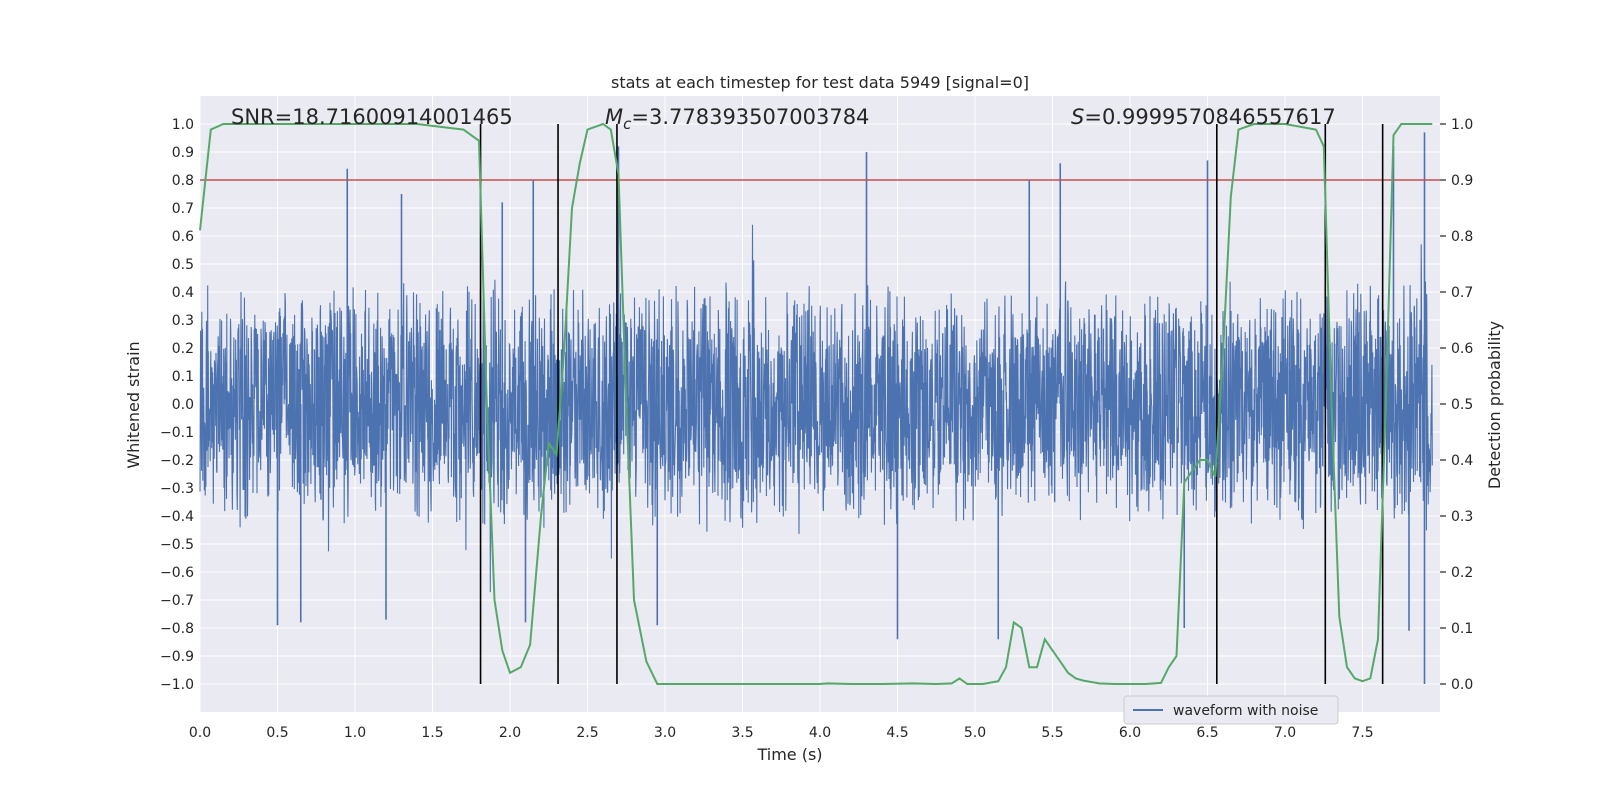 The image size is (1600, 800). Describe the element at coordinates (1462, 349) in the screenshot. I see `y2-tick-label: 0.6` at that location.